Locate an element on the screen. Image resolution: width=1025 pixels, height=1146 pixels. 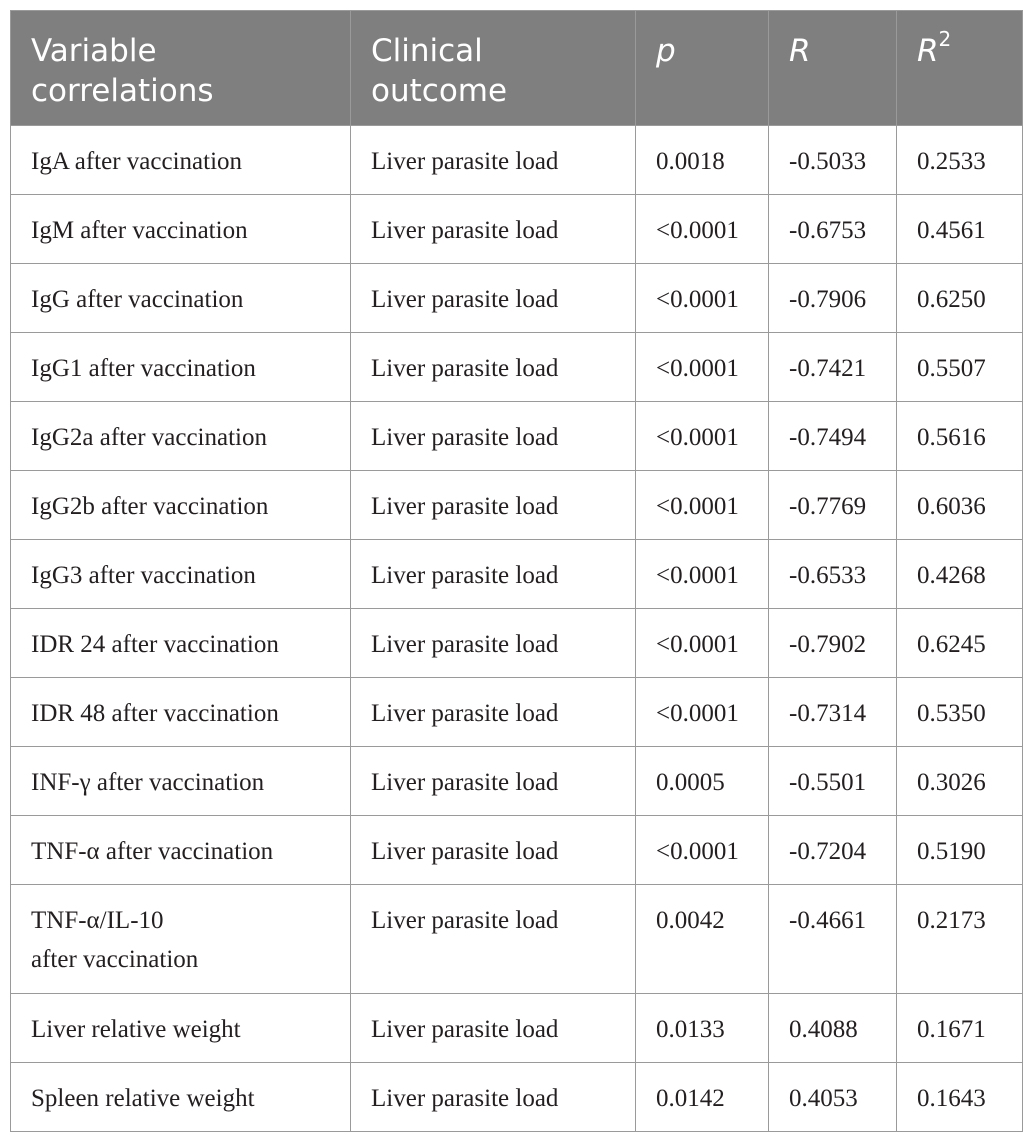
cell-r-squared-value: 0.1643 is located at coordinates (959, 1097).